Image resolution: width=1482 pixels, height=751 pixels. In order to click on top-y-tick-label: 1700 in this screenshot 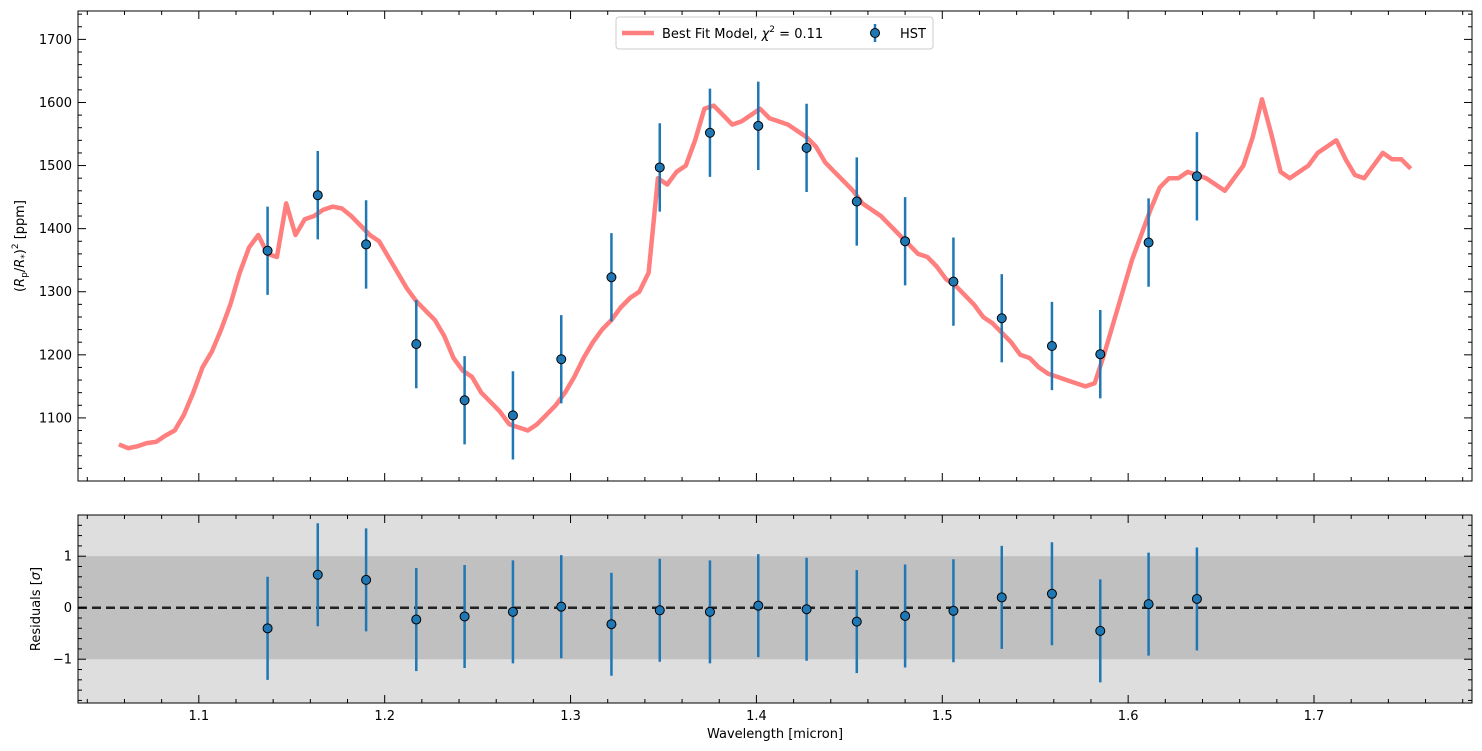, I will do `click(55, 40)`.